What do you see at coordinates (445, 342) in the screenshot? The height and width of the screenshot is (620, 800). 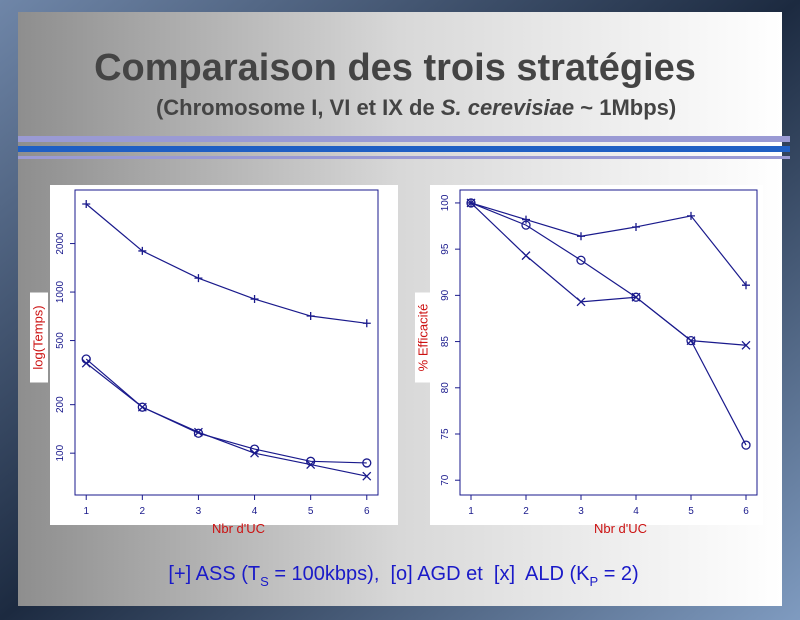 I see `y-tick-label: 85` at bounding box center [445, 342].